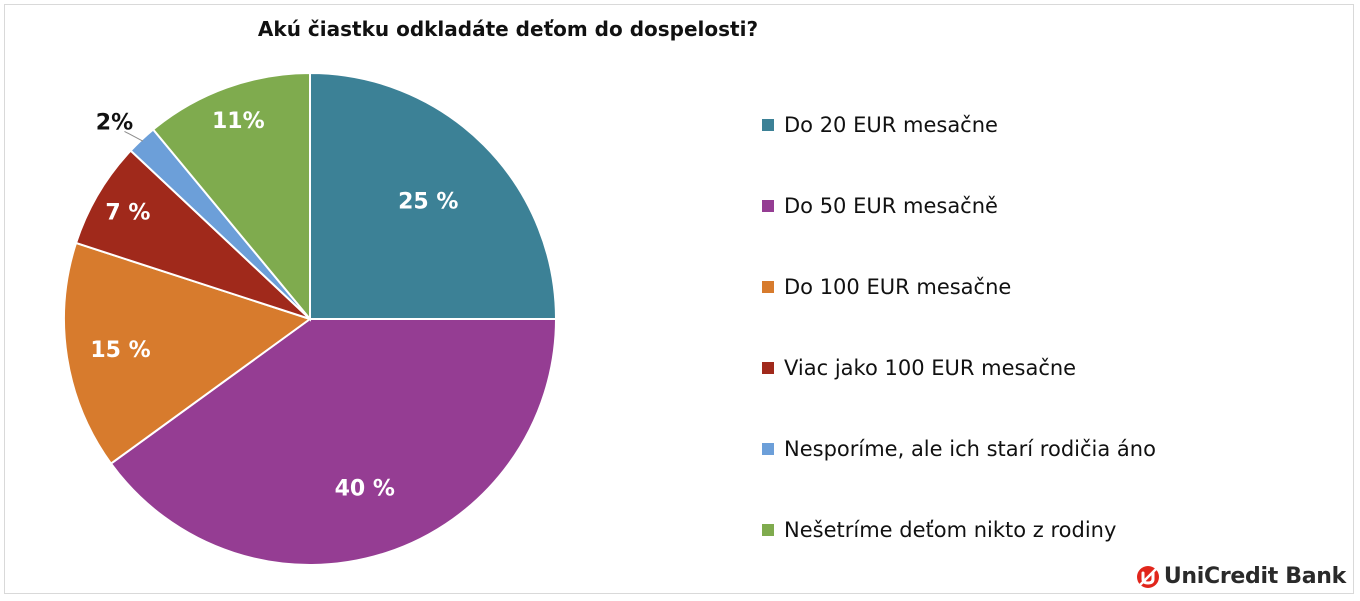  What do you see at coordinates (891, 206) in the screenshot?
I see `legend-label-2: Do 50 EUR mesačně` at bounding box center [891, 206].